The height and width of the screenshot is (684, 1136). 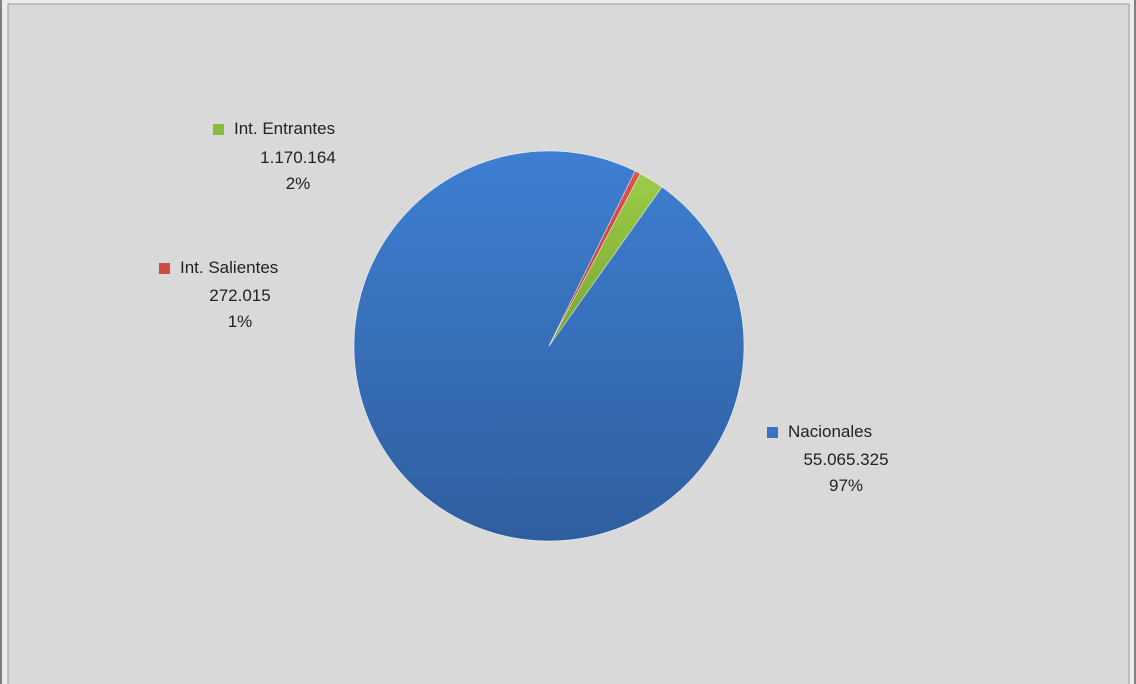 I want to click on slice-name-int-salientes: Int. Salientes, so click(x=229, y=267).